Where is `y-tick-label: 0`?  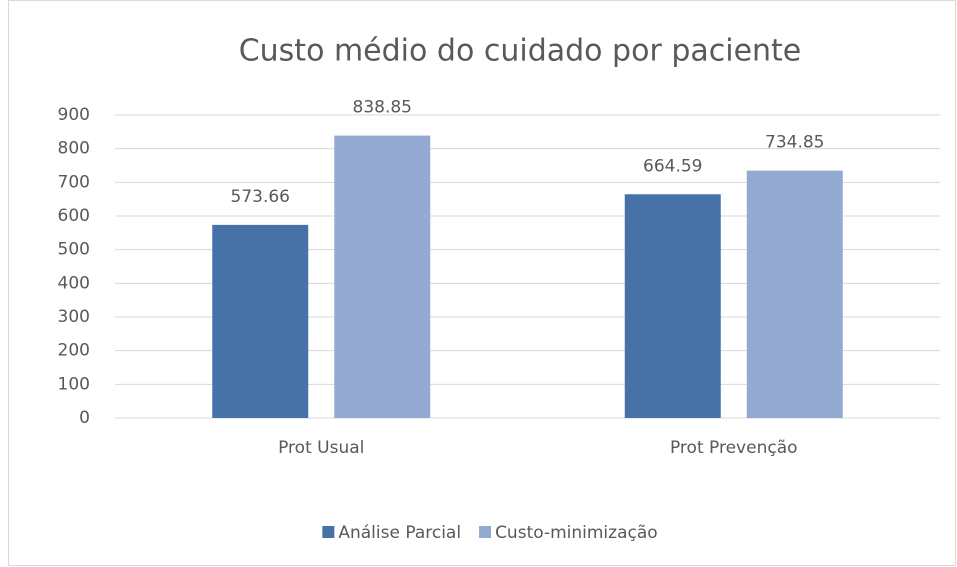
y-tick-label: 0 is located at coordinates (84, 418).